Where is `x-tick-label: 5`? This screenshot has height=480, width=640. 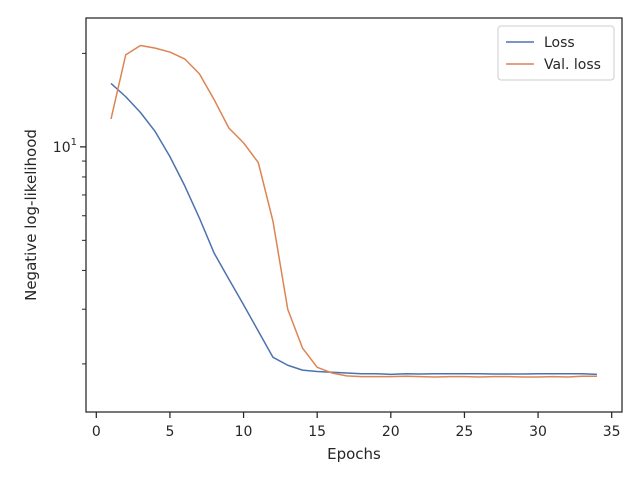 x-tick-label: 5 is located at coordinates (169, 432).